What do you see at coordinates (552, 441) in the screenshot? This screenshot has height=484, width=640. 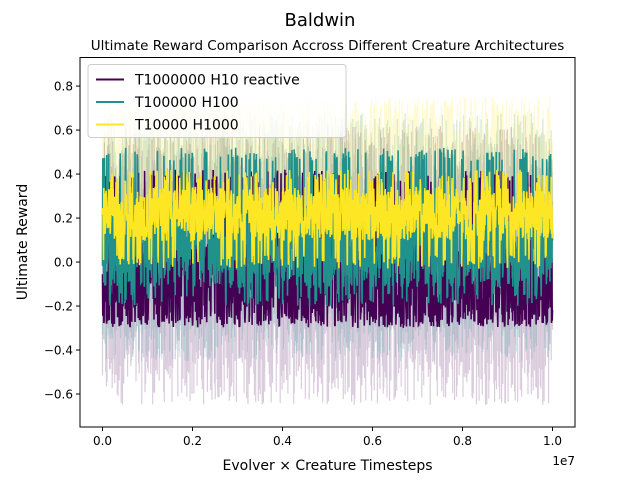 I see `x-tick-label: 1.0` at bounding box center [552, 441].